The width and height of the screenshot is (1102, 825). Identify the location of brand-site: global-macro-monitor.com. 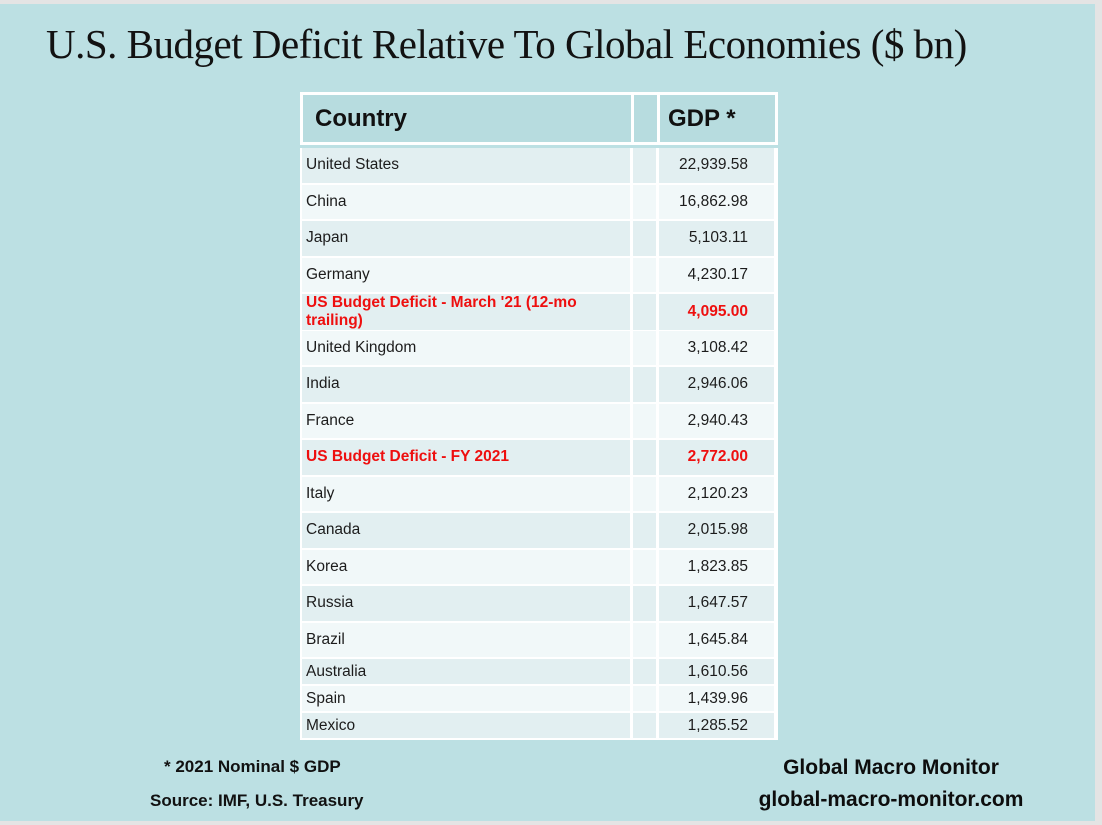
(891, 799).